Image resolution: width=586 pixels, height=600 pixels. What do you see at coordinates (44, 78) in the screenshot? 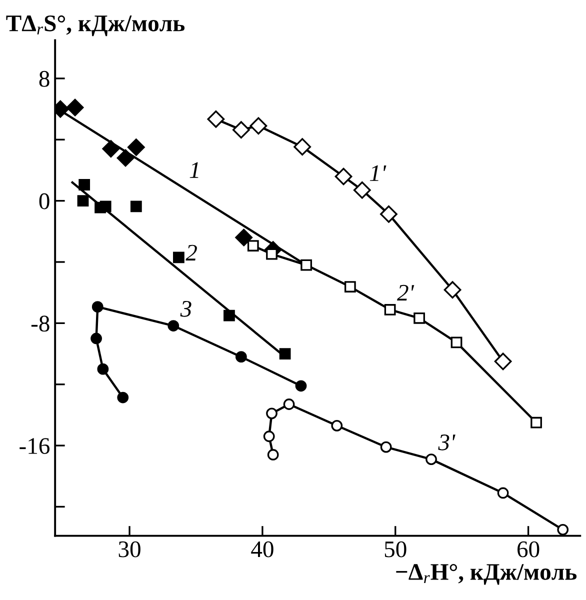
I see `y-tick-label: 8` at bounding box center [44, 78].